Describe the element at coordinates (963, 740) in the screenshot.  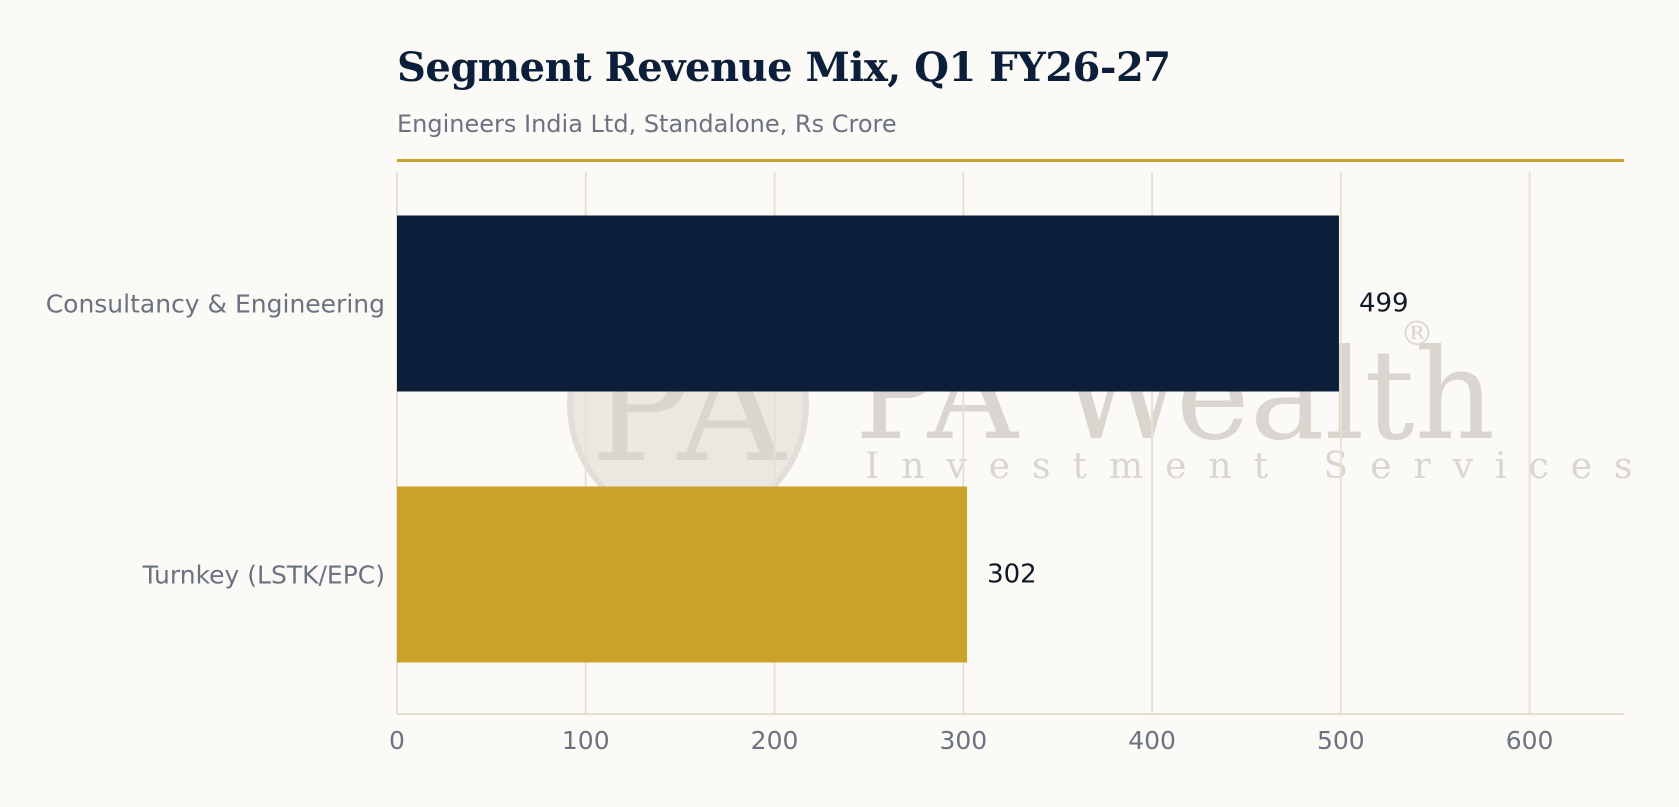
I see `tick-label-300: 300` at that location.